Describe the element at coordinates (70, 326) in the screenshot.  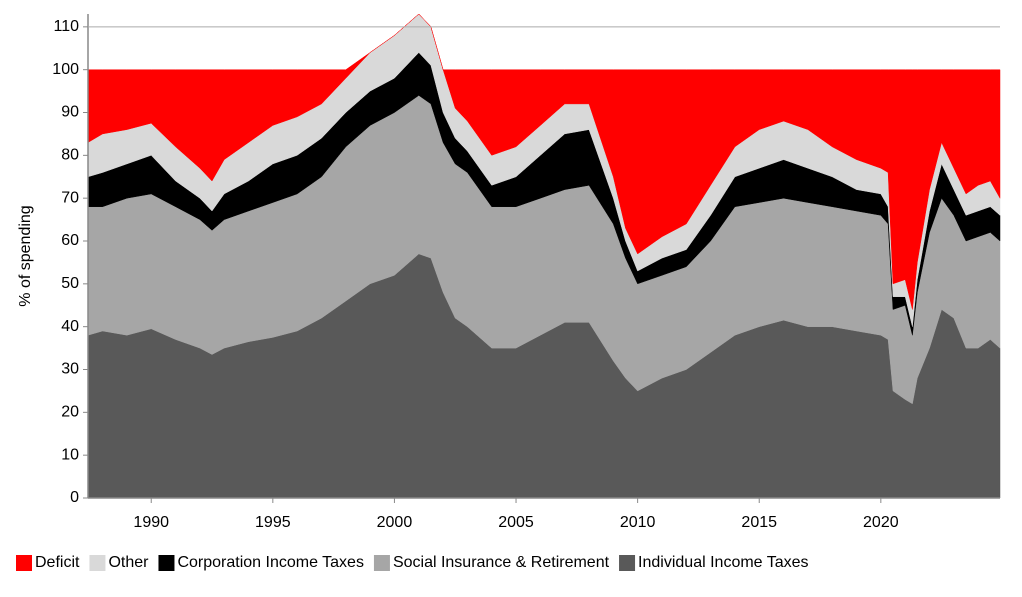
I see `y-tick-label: 40` at that location.